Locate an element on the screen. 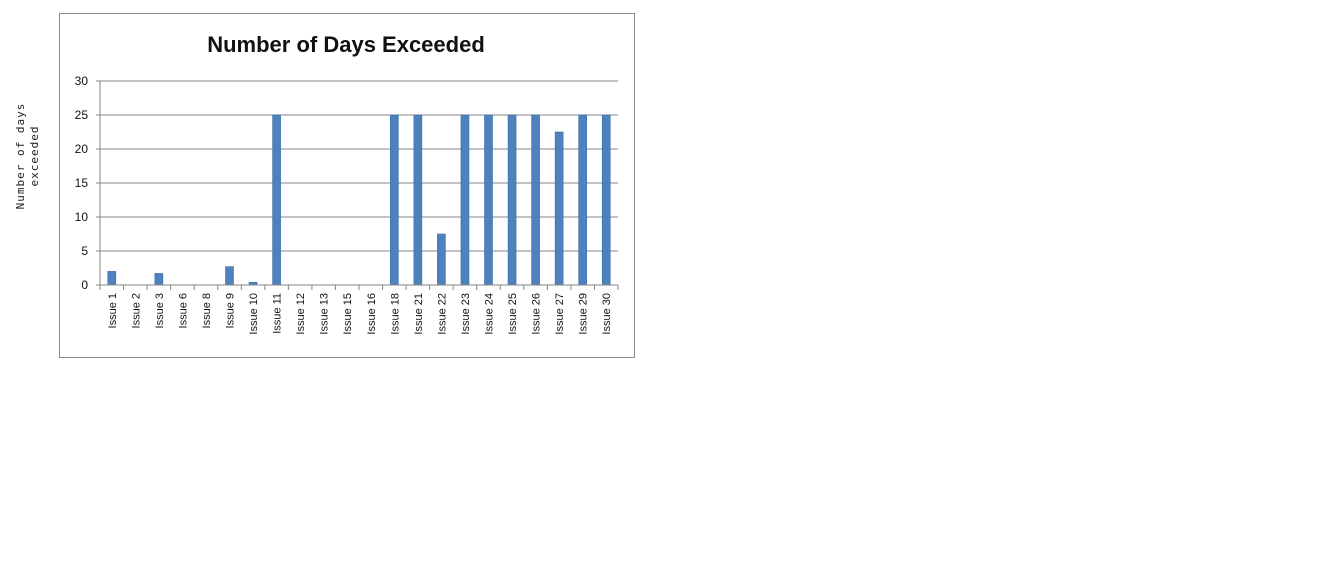 Image resolution: width=1324 pixels, height=571 pixels. y-tick-label: 20 is located at coordinates (82, 149).